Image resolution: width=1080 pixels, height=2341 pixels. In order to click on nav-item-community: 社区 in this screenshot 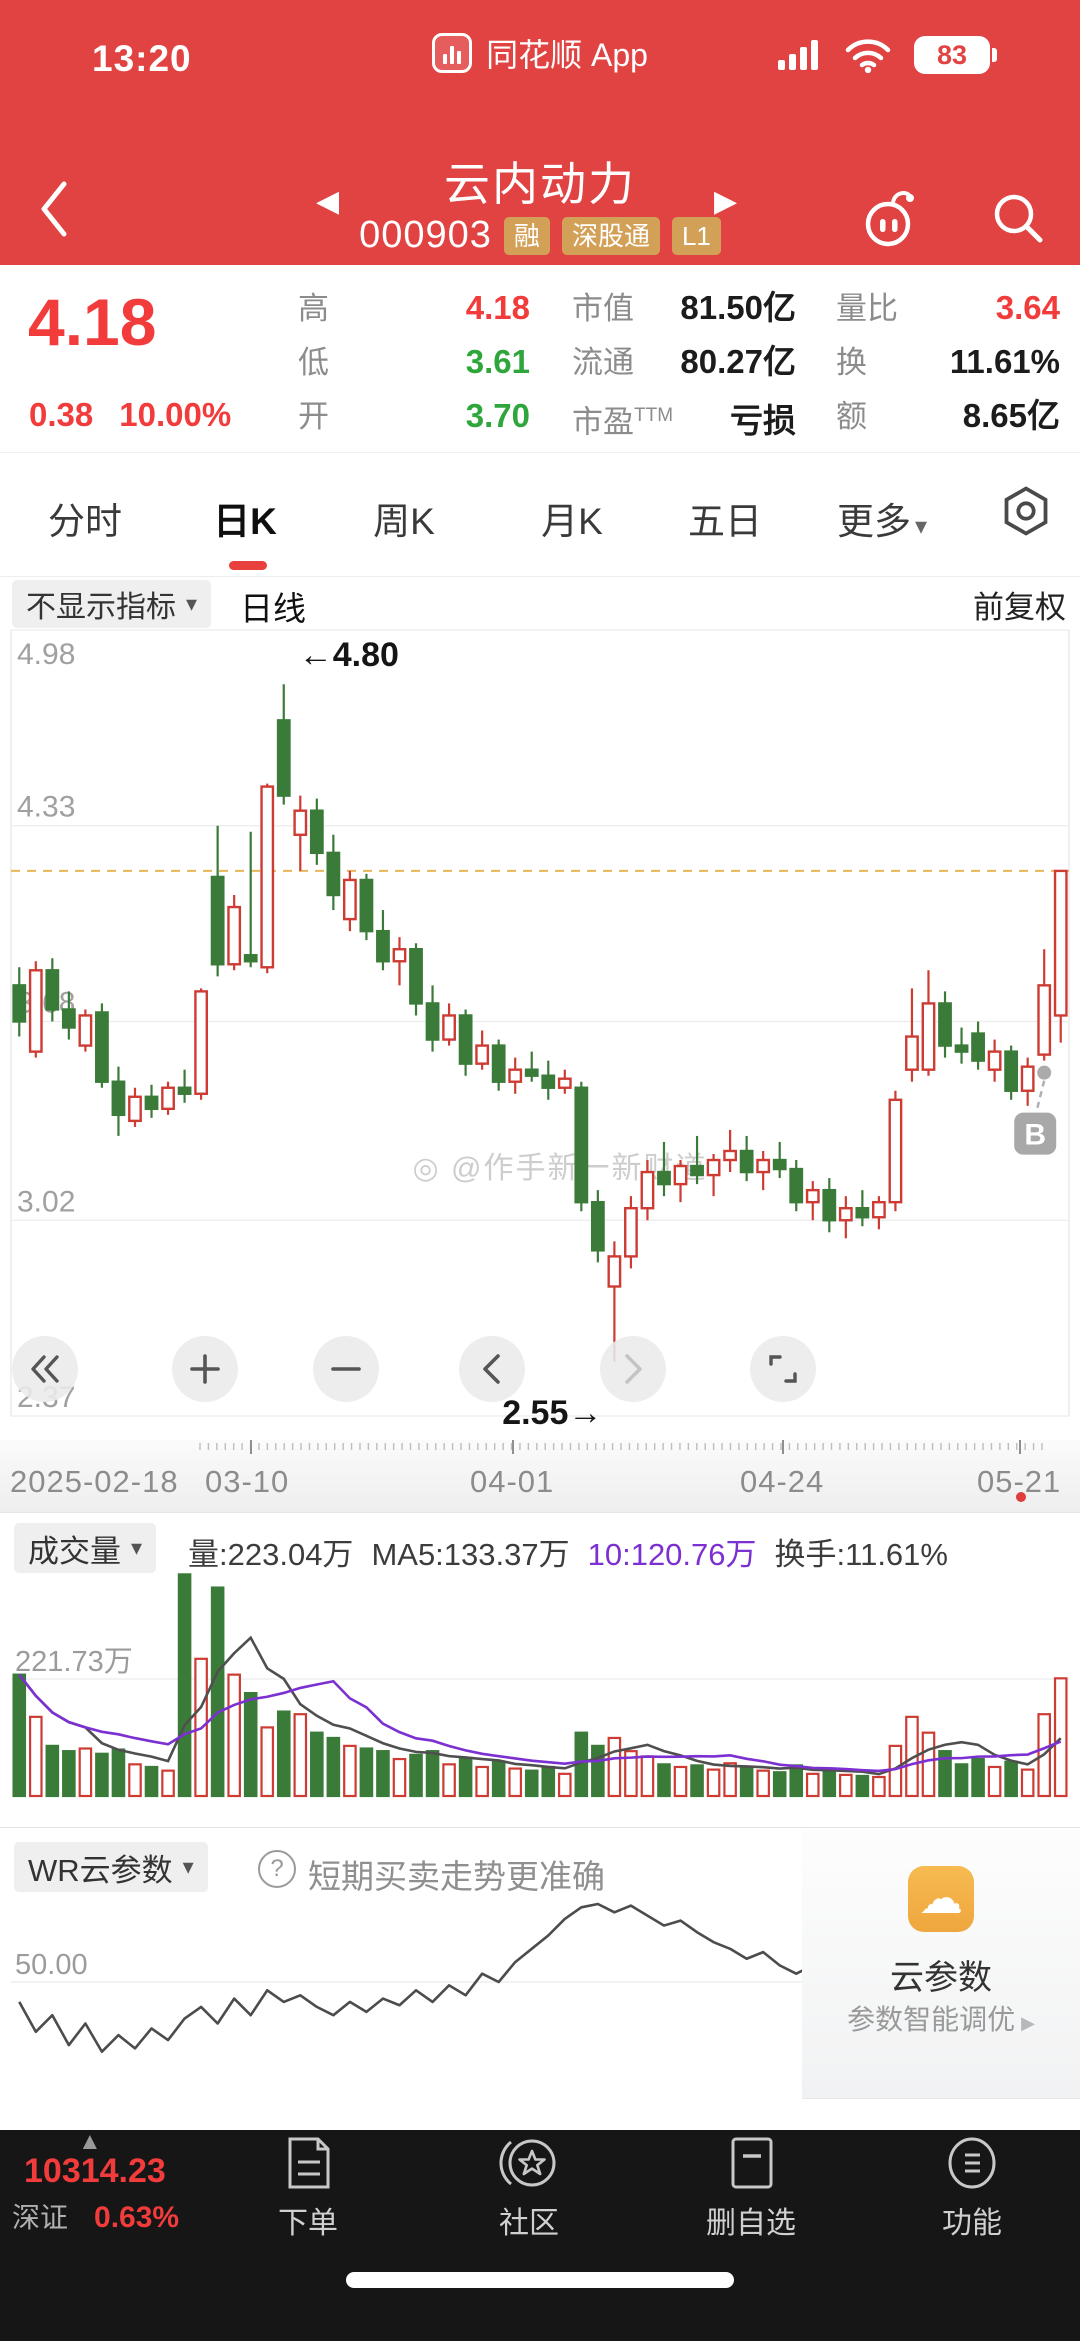, I will do `click(529, 2186)`.